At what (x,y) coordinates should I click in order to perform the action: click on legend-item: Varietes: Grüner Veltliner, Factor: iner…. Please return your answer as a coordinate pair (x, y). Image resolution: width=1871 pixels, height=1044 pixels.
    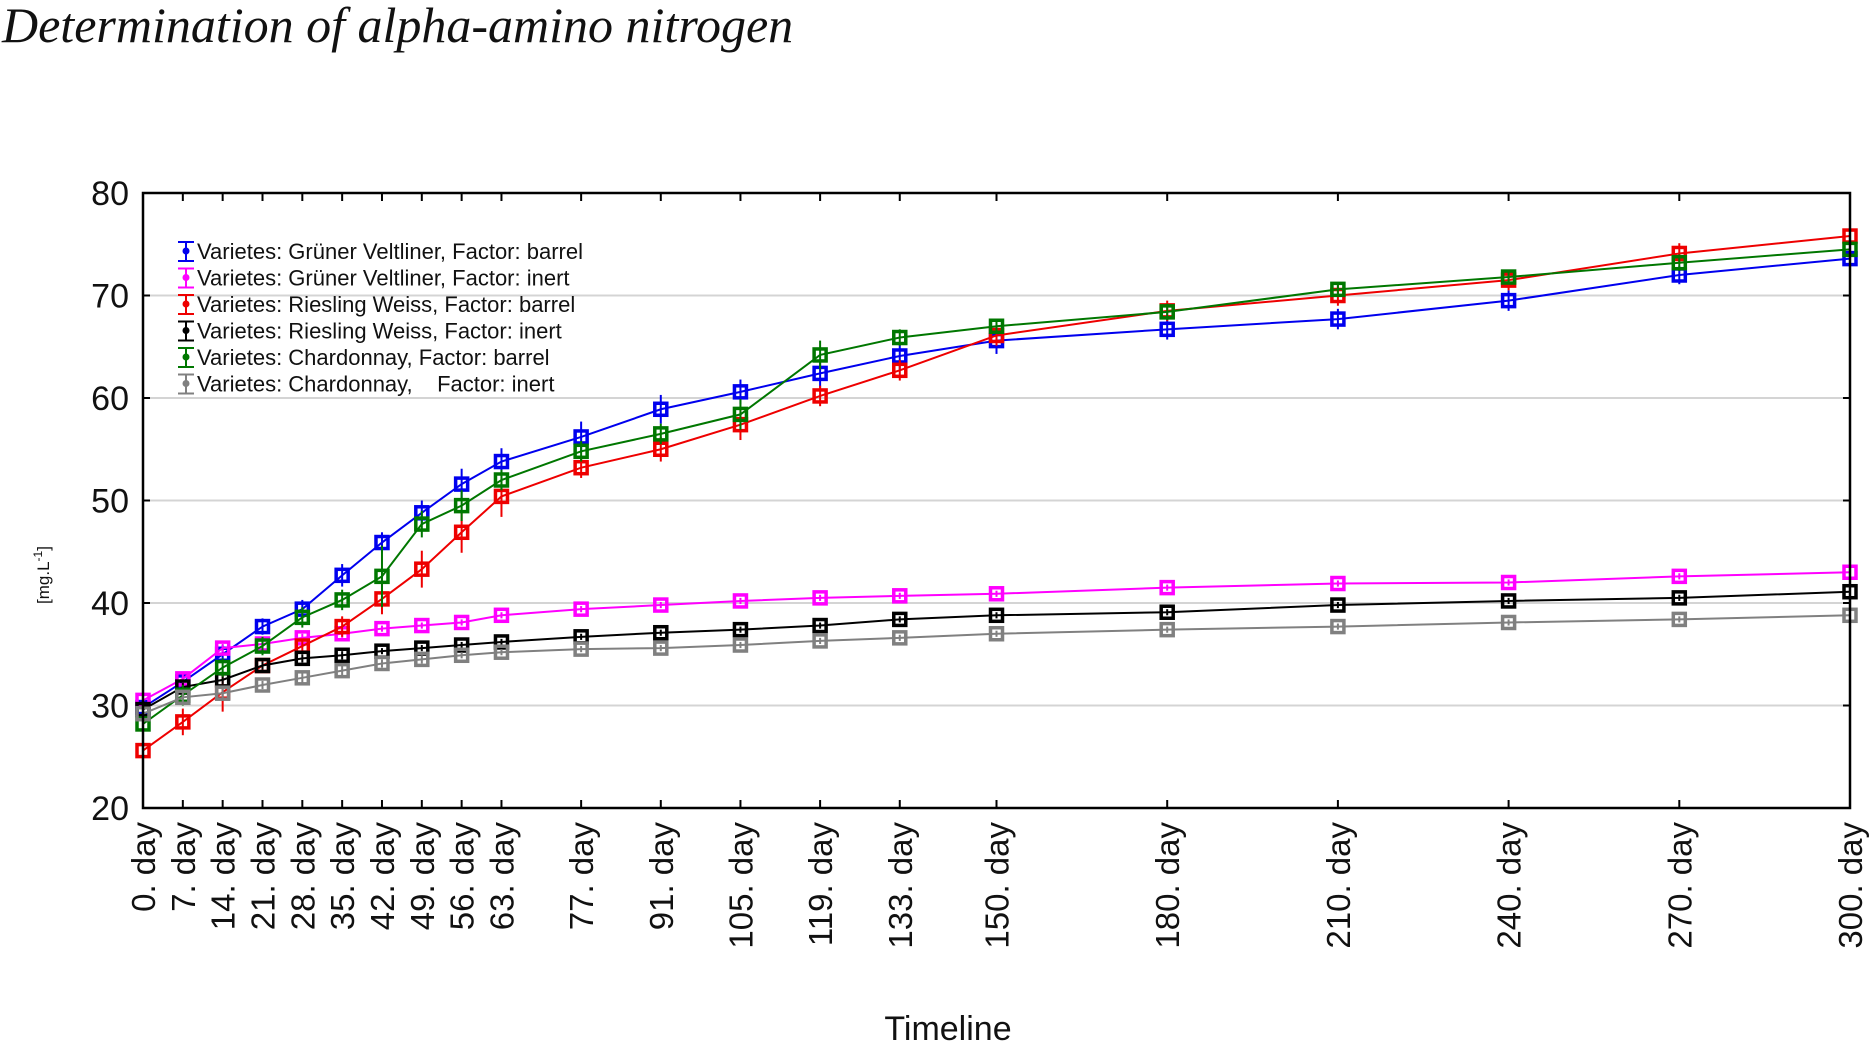
    Looking at the image, I should click on (374, 278).